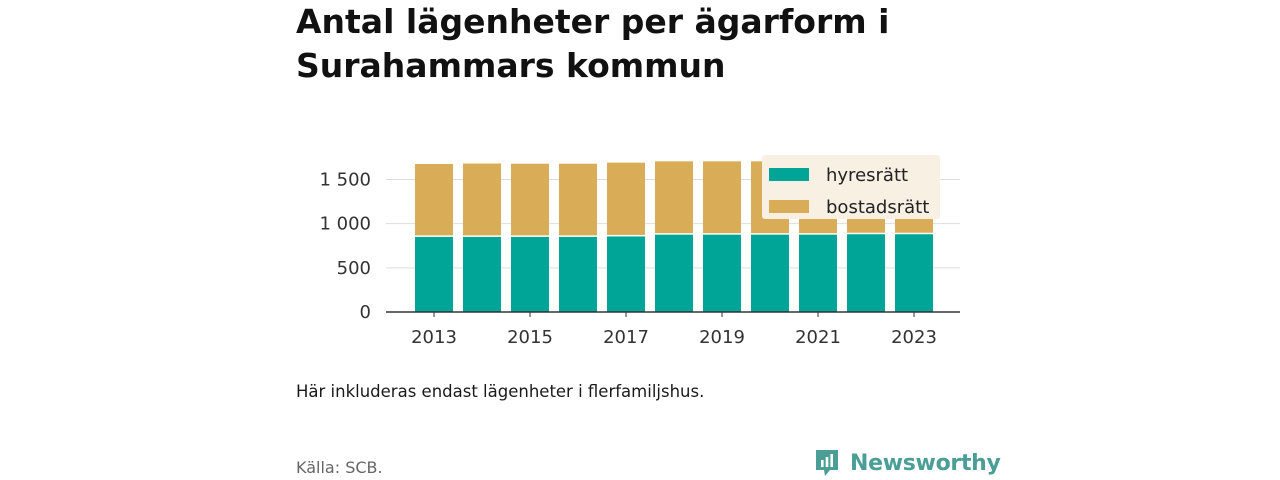  Describe the element at coordinates (818, 337) in the screenshot. I see `x-tick-label: 2021` at that location.